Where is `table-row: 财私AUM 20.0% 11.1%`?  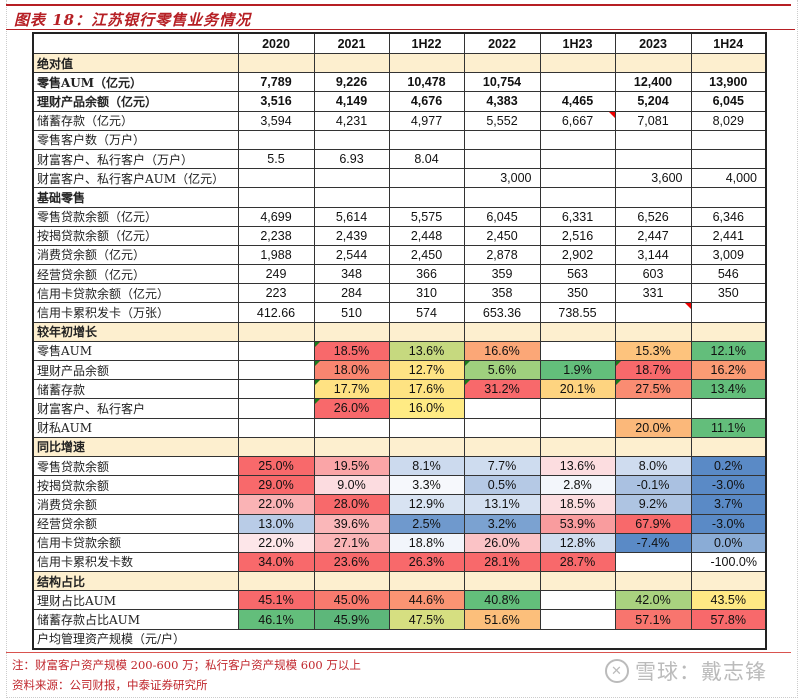 table-row: 财私AUM 20.0% 11.1% is located at coordinates (399, 427).